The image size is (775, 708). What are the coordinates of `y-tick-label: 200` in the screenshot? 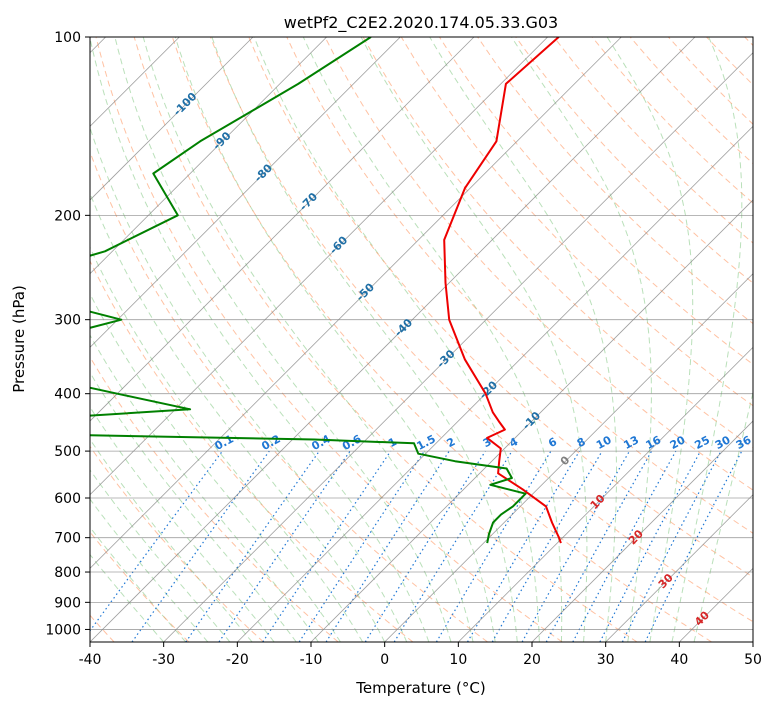 It's located at (67, 216).